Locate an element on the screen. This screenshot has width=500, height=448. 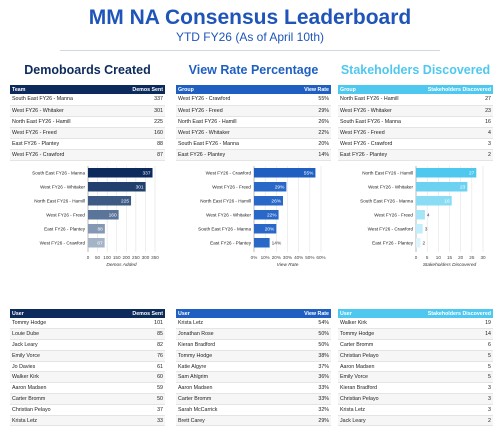
column-header: Demos Sent is located at coordinates (147, 313).